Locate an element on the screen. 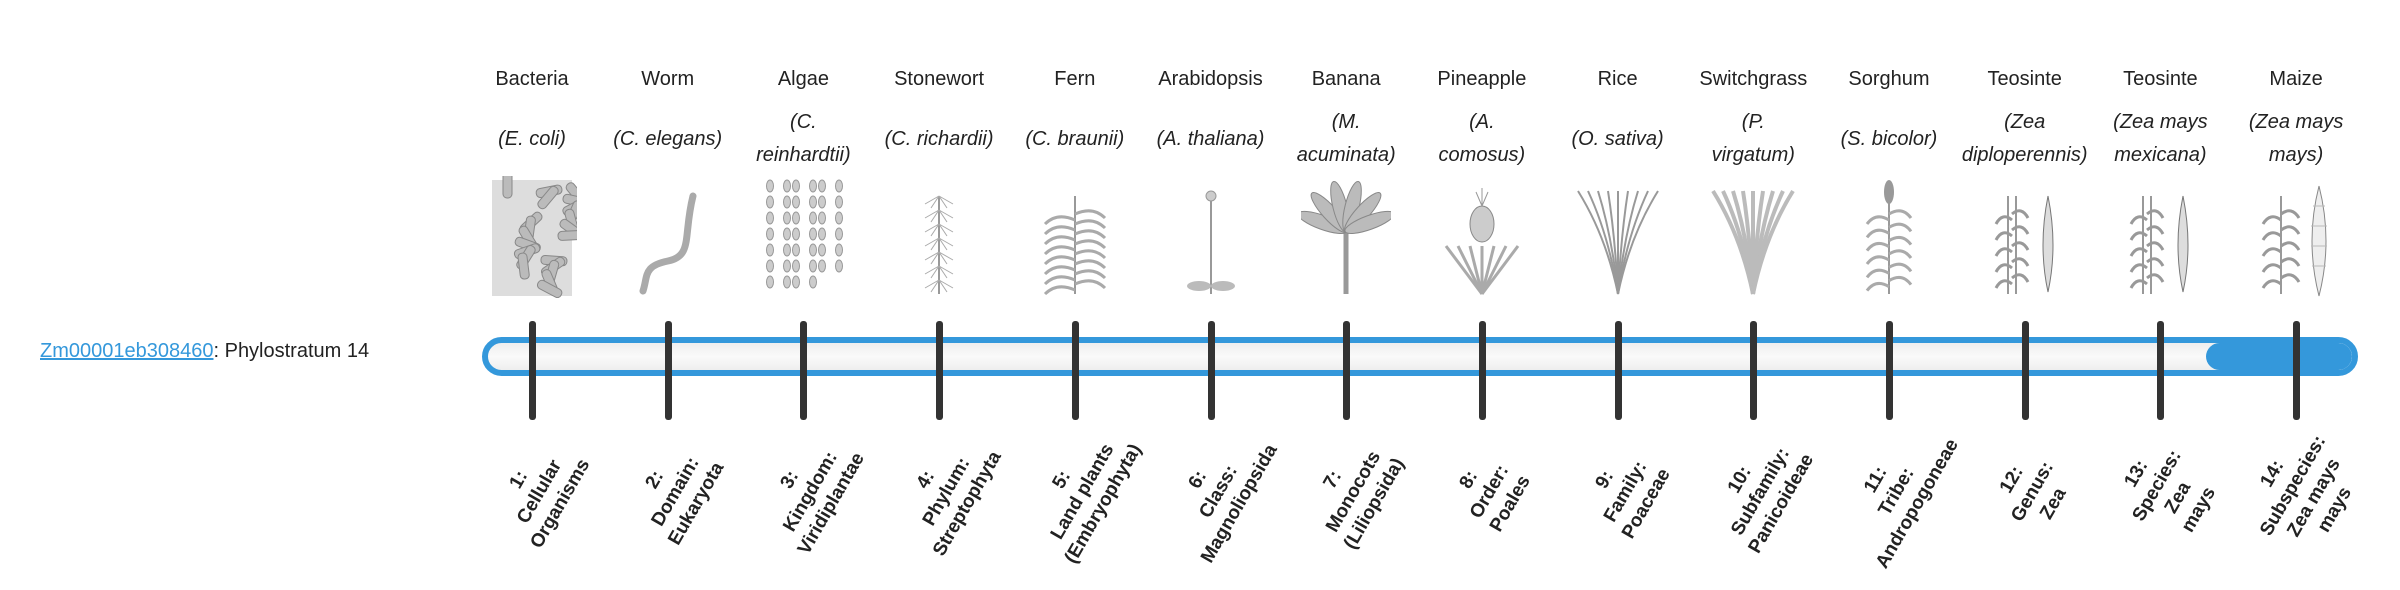  species-line: (O. sativa) is located at coordinates (1617, 138).